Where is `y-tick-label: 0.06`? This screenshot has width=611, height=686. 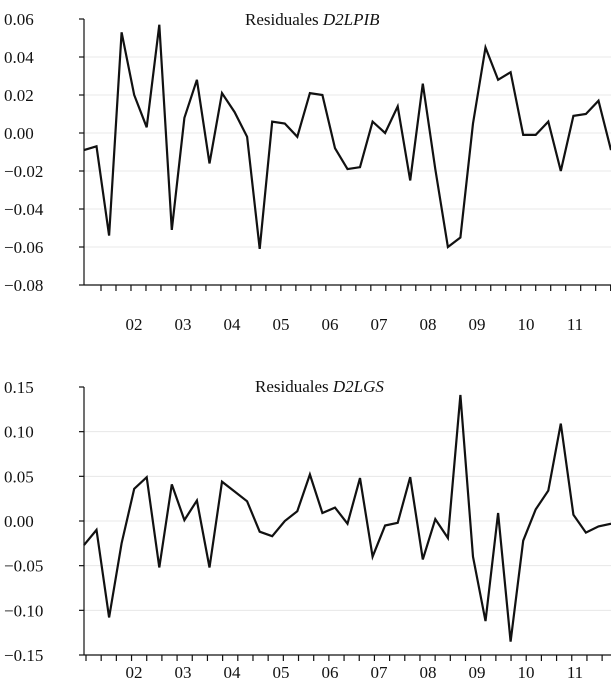
y-tick-label: 0.06 is located at coordinates (19, 19).